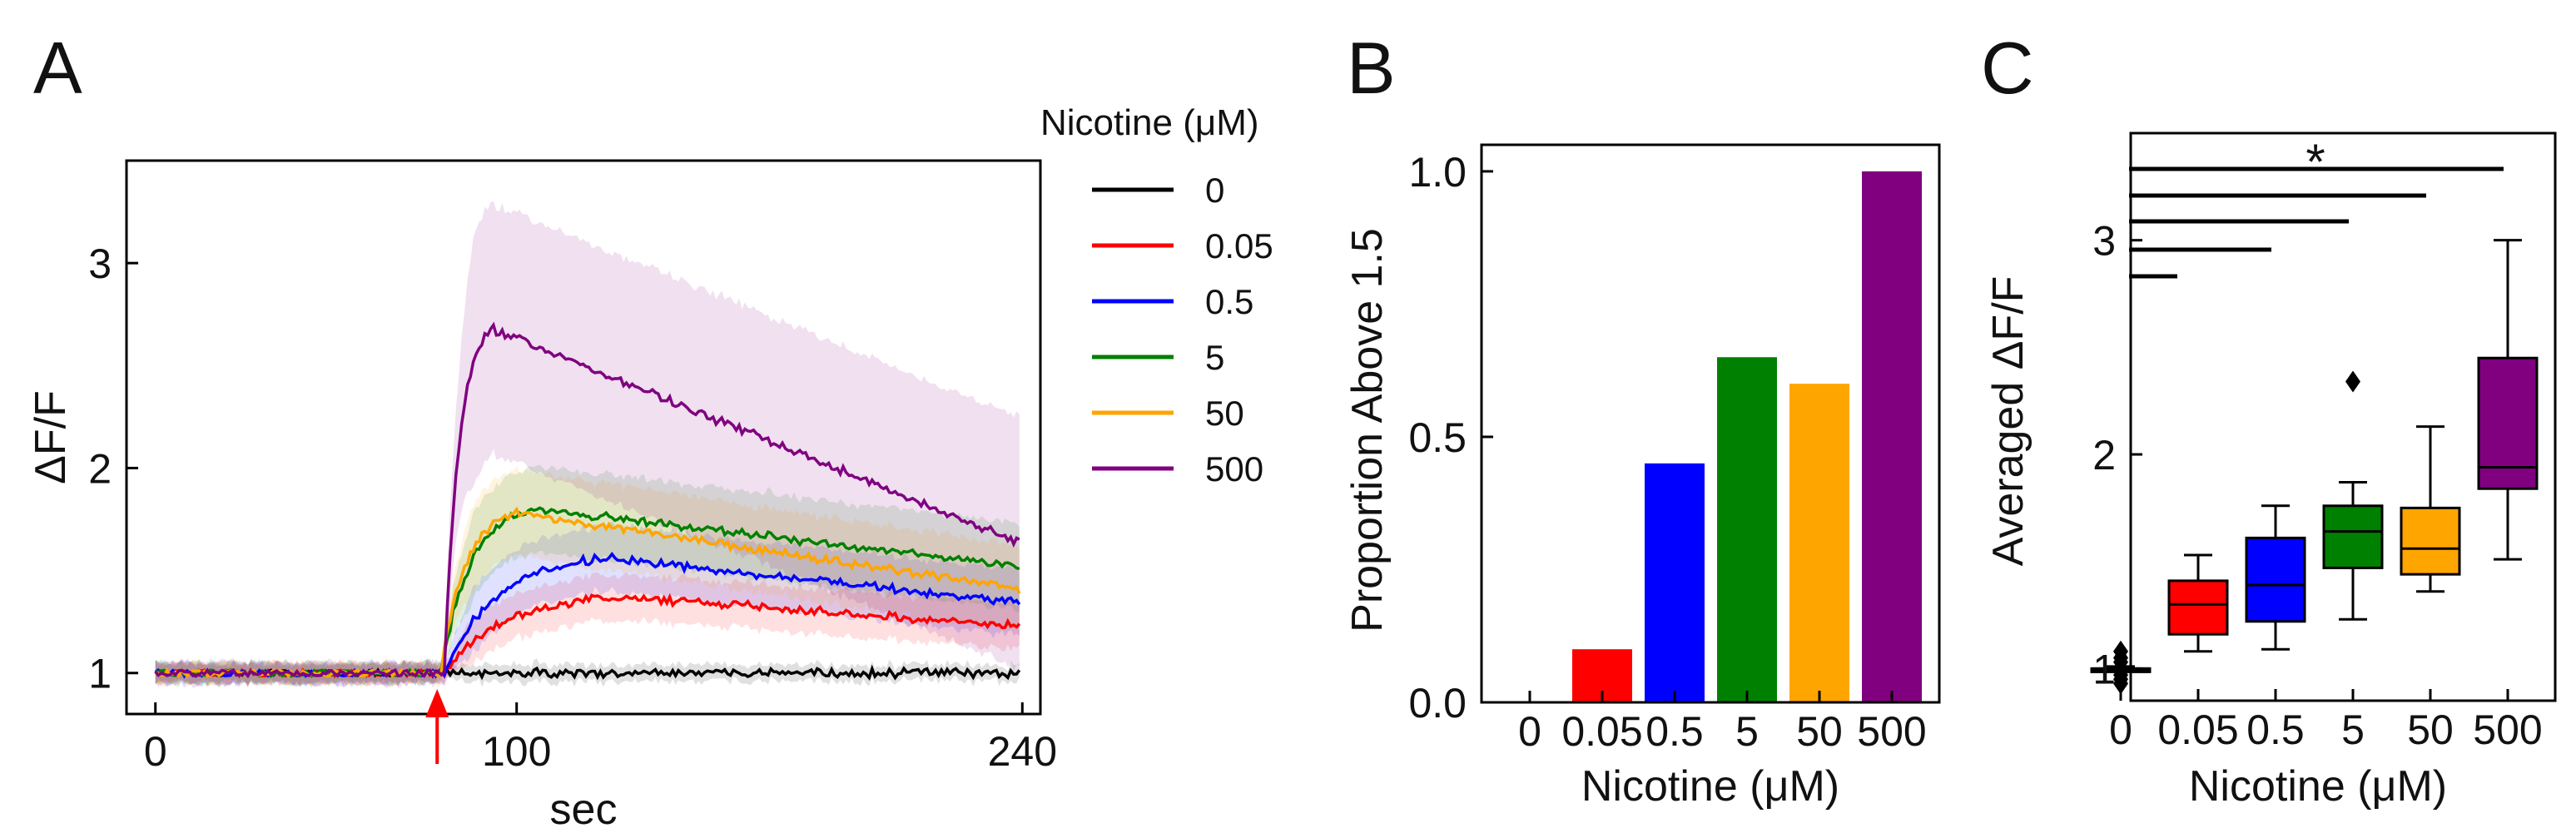 This screenshot has height=838, width=2576. I want to click on b-axes-frame, so click(1711, 423).